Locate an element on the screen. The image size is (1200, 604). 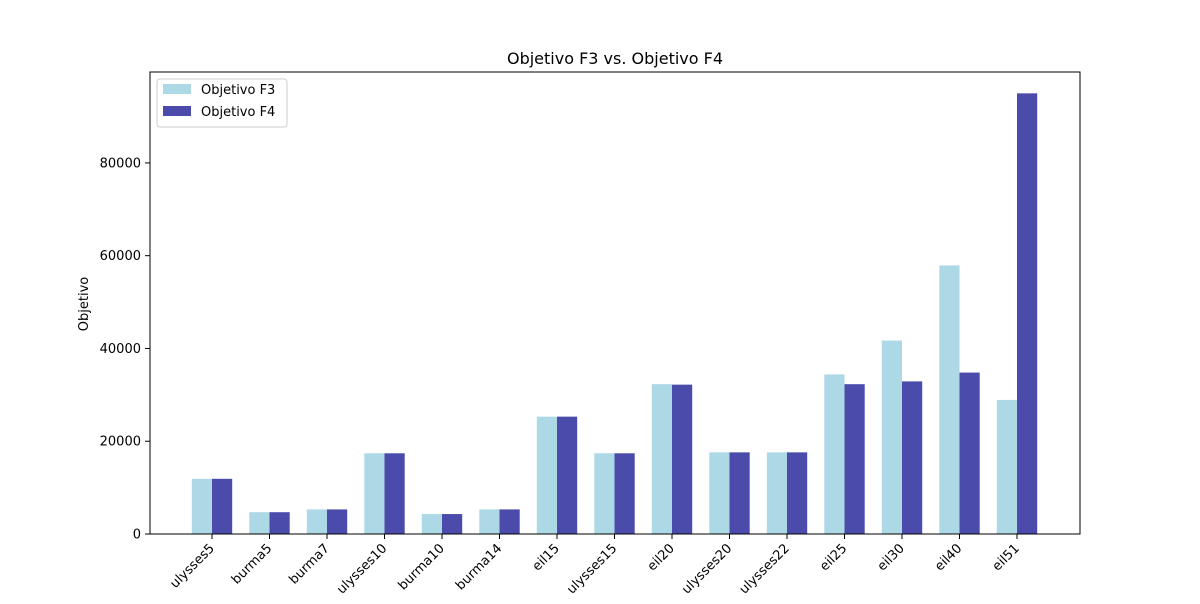
x-tick-label: burma7 is located at coordinates (310, 564).